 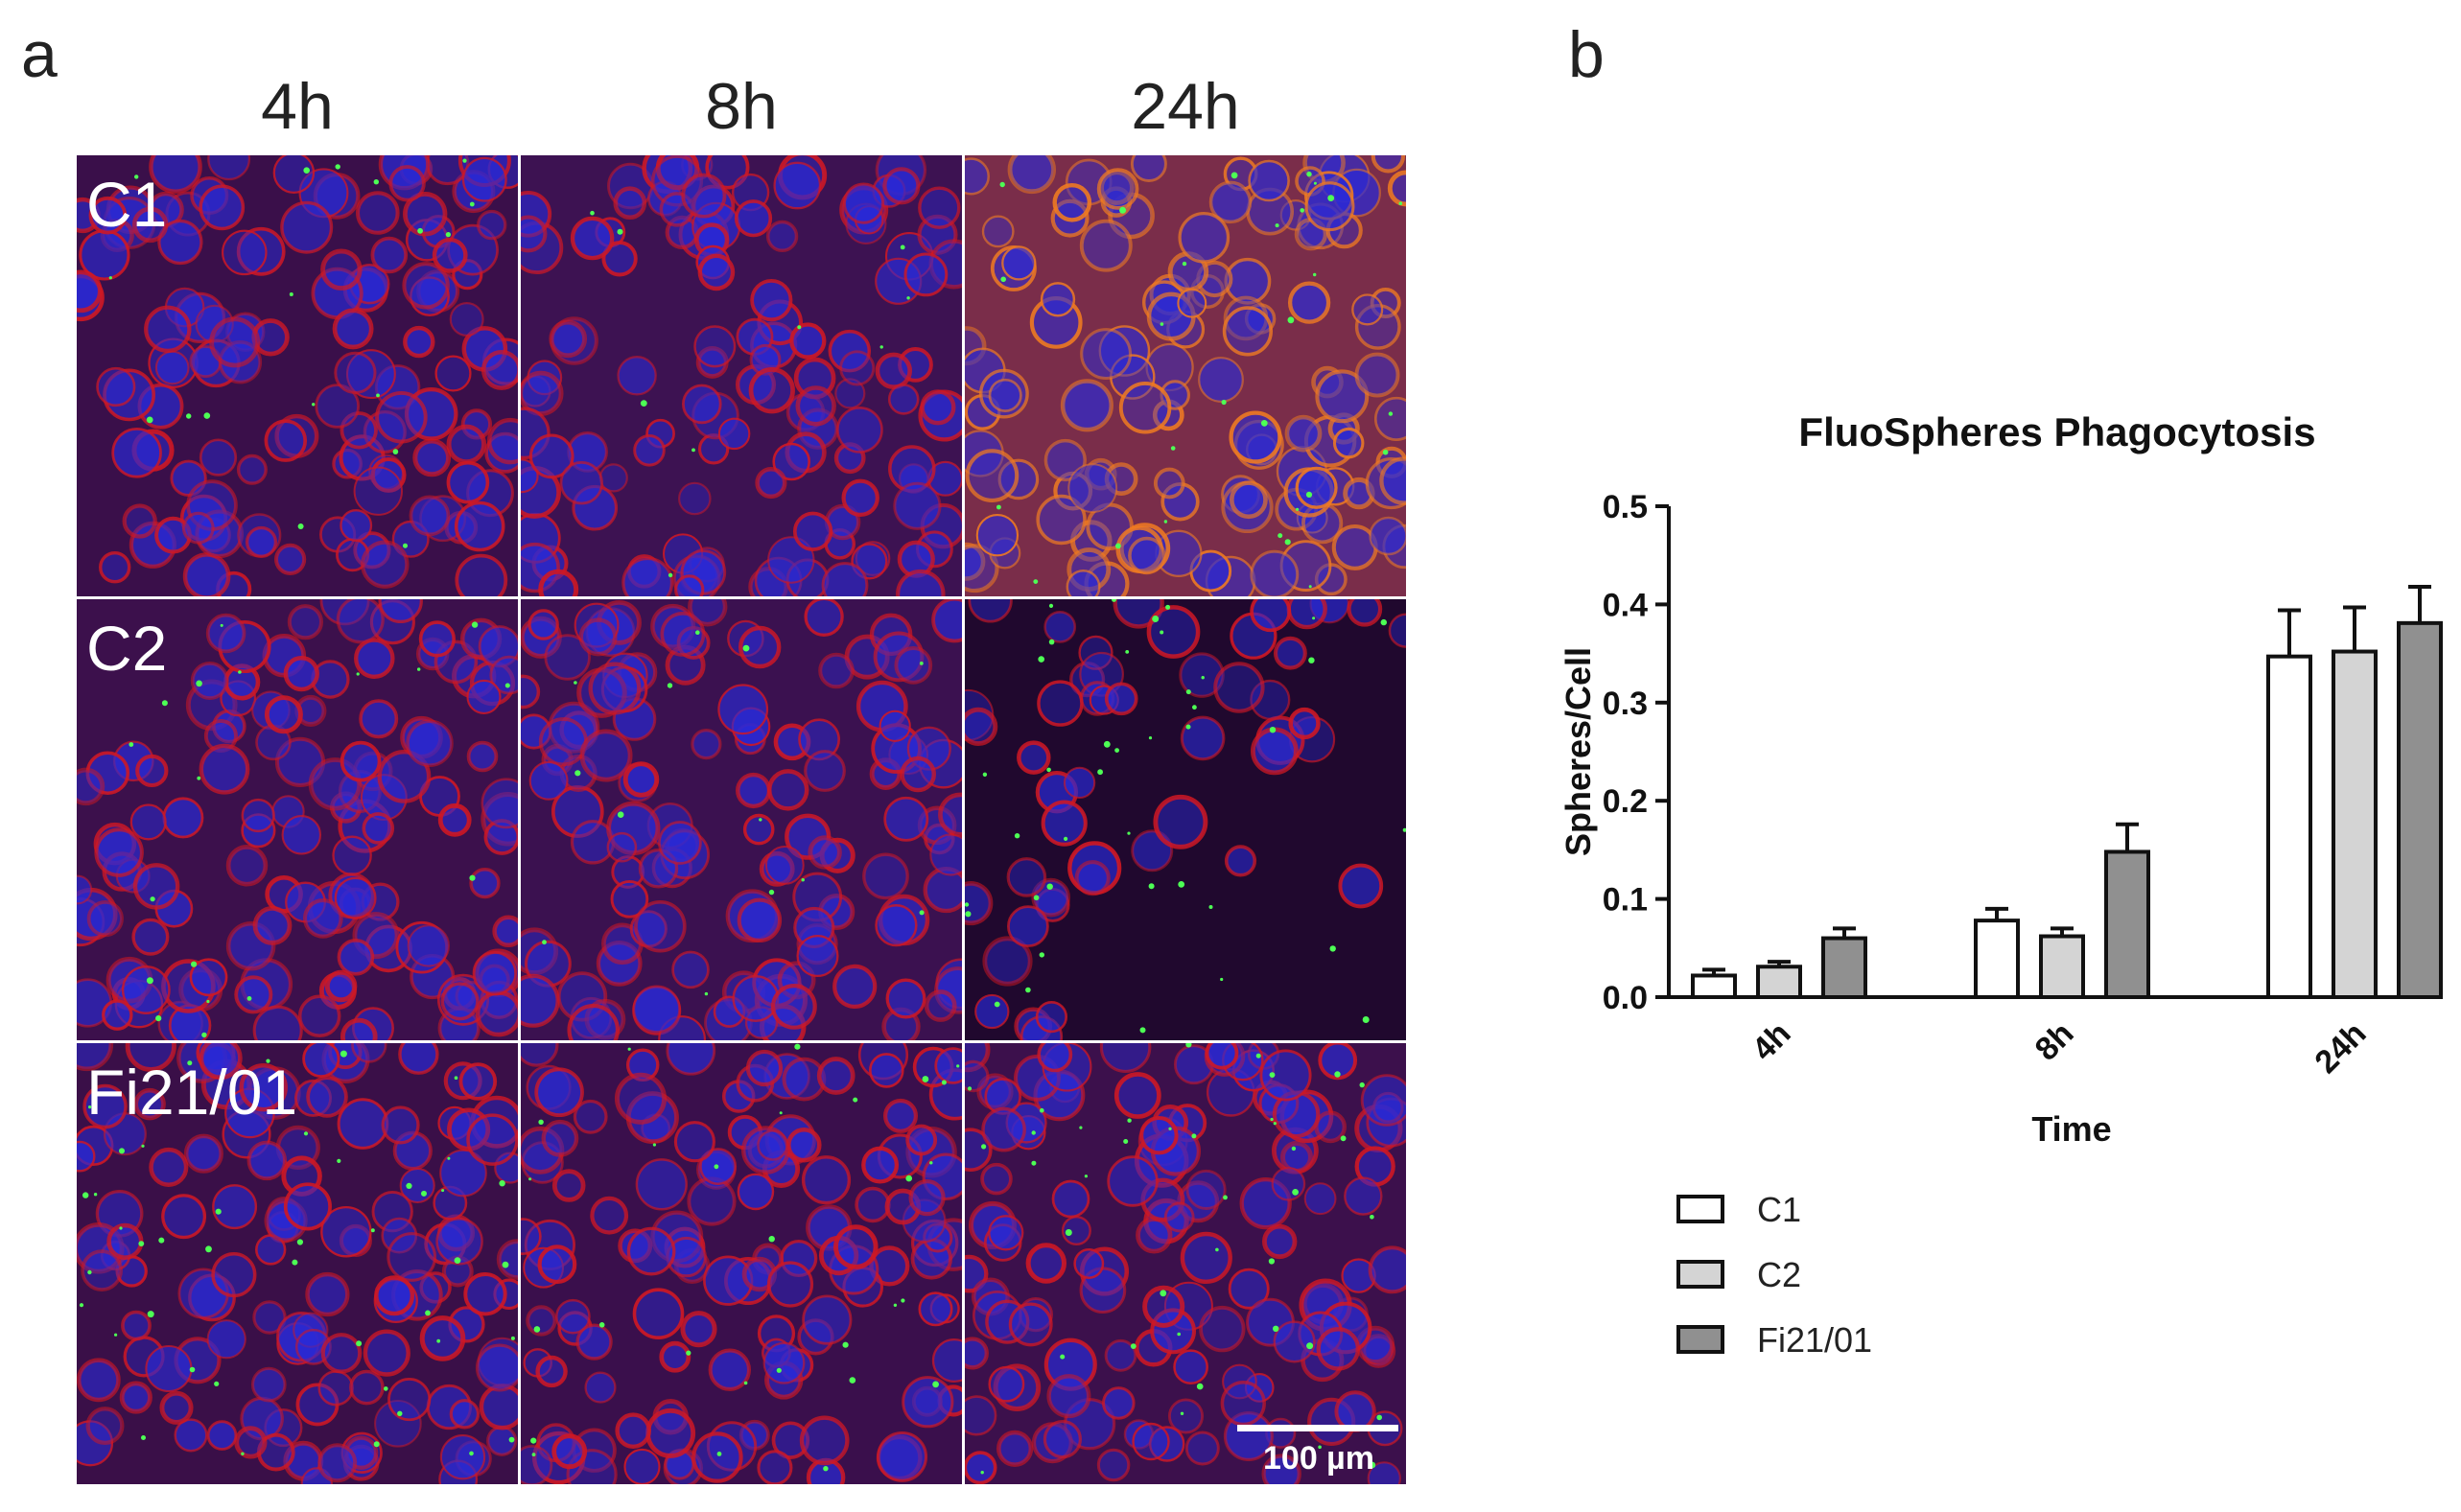 I want to click on y-tick-label: 0.3, so click(x=1625, y=704).